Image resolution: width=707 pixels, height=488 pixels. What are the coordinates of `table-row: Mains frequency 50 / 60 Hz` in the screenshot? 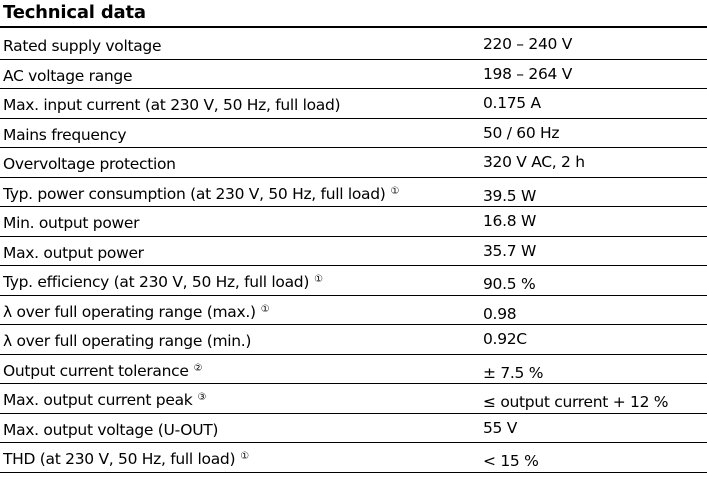 It's located at (353, 133).